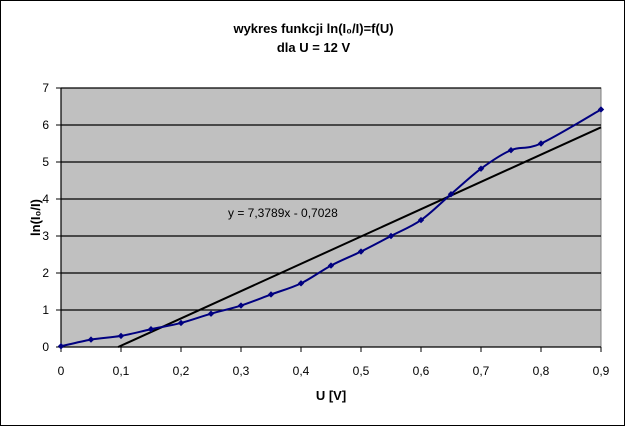  Describe the element at coordinates (241, 371) in the screenshot. I see `x-tick-label-3: 0,3` at that location.